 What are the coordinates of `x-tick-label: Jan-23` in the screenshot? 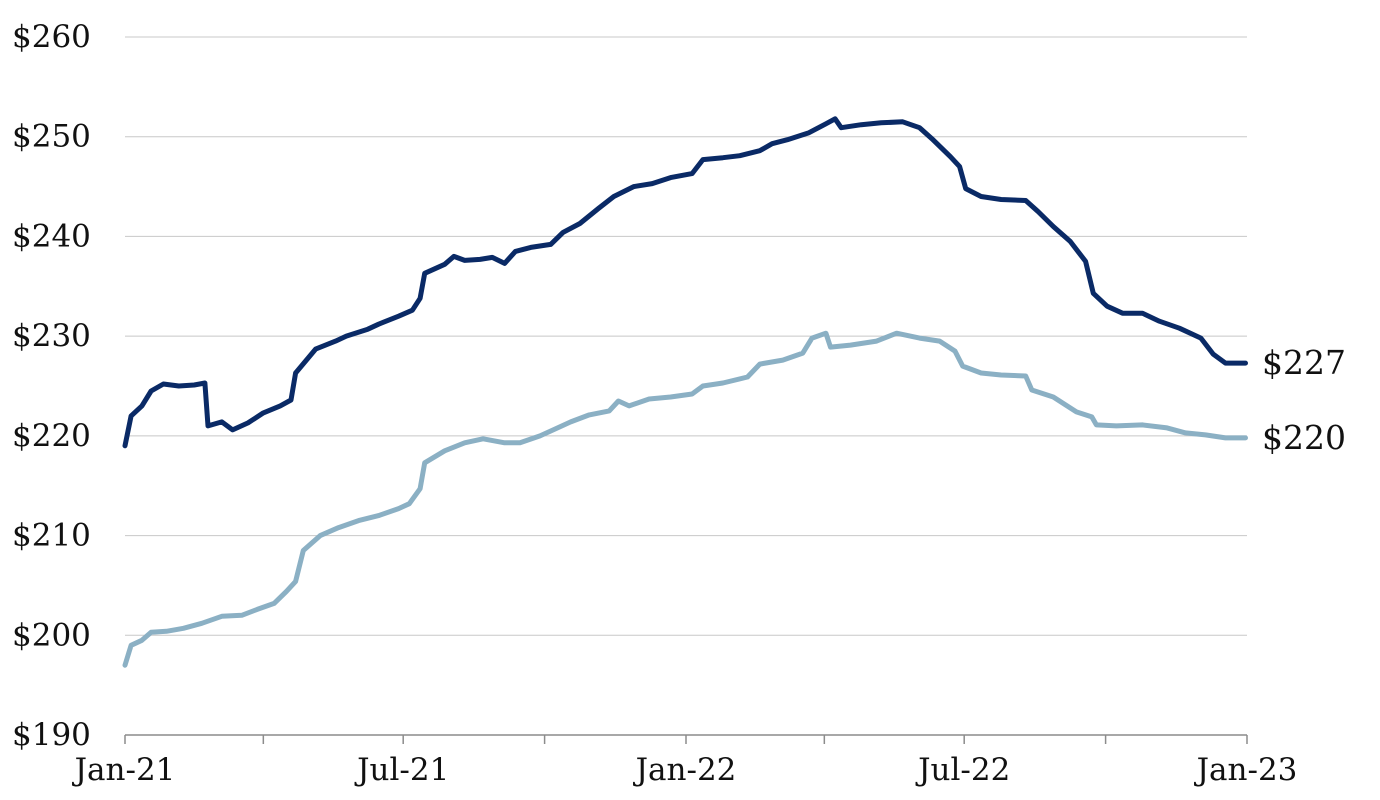 It's located at (1246, 770).